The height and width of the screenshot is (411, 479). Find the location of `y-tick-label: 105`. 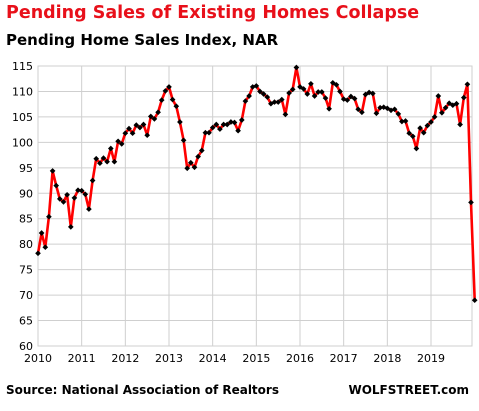

y-tick-label: 105 is located at coordinates (22, 117).